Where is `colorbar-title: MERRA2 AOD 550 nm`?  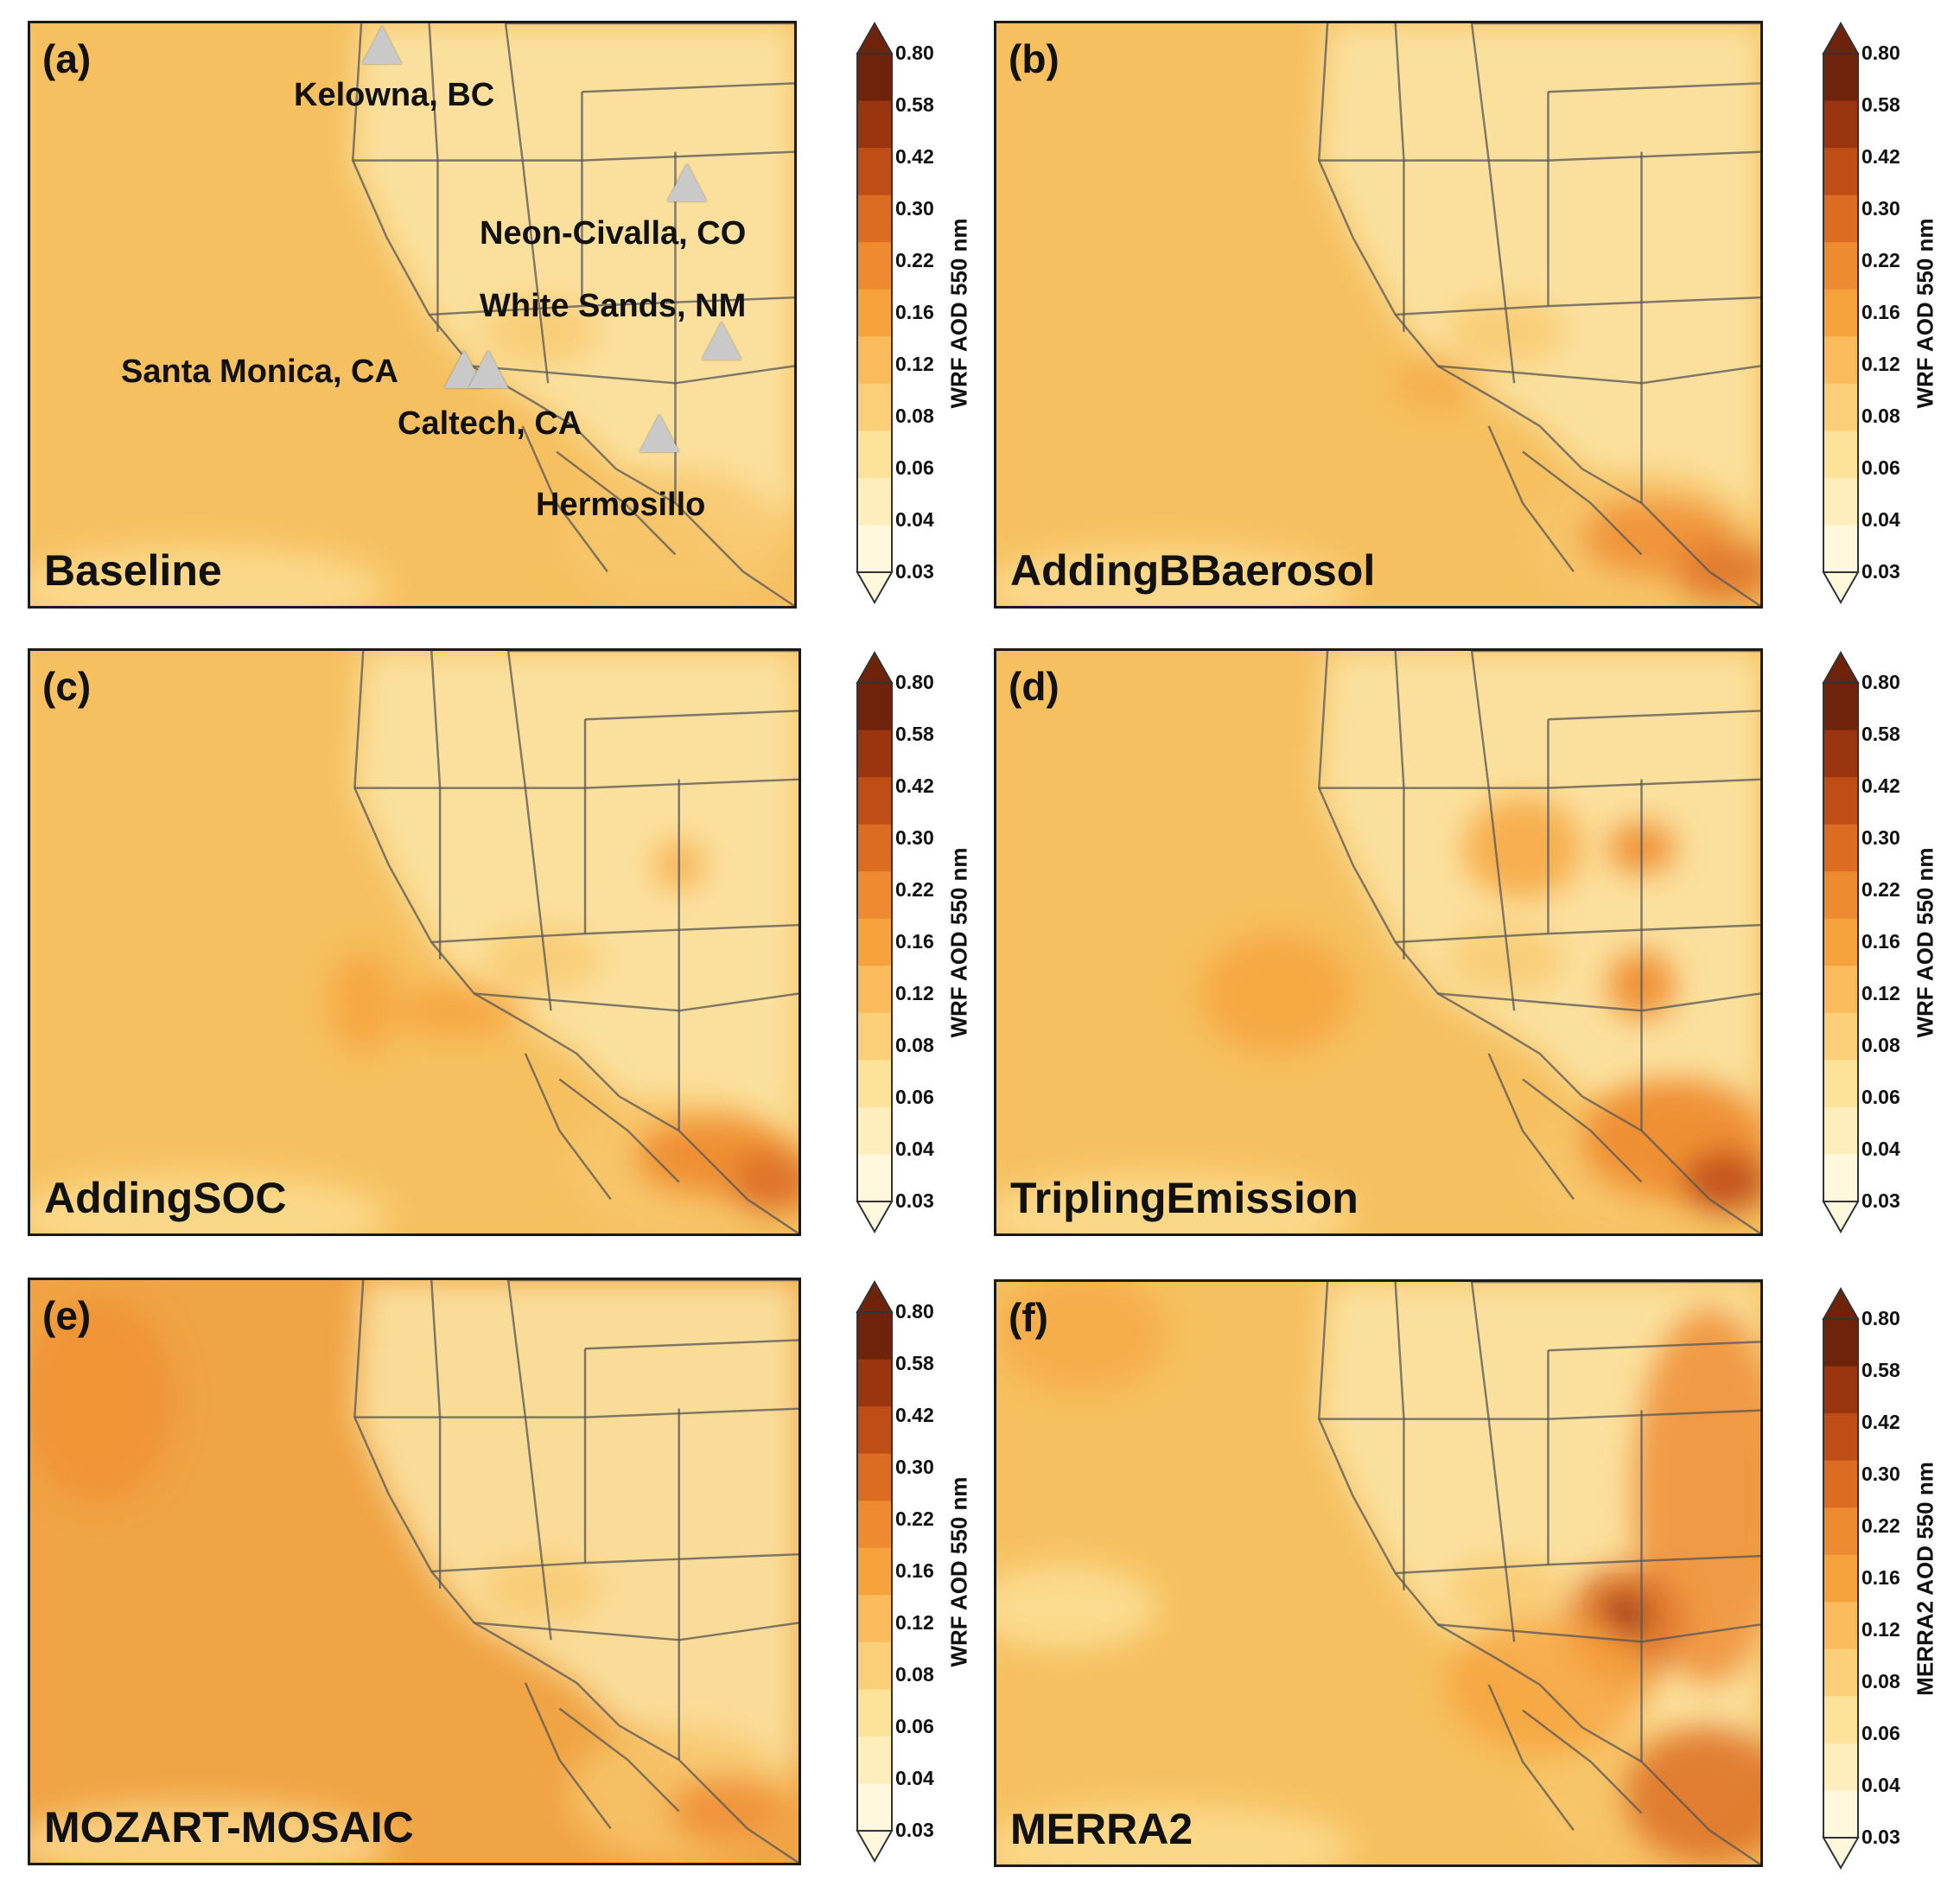 colorbar-title: MERRA2 AOD 550 nm is located at coordinates (1925, 1579).